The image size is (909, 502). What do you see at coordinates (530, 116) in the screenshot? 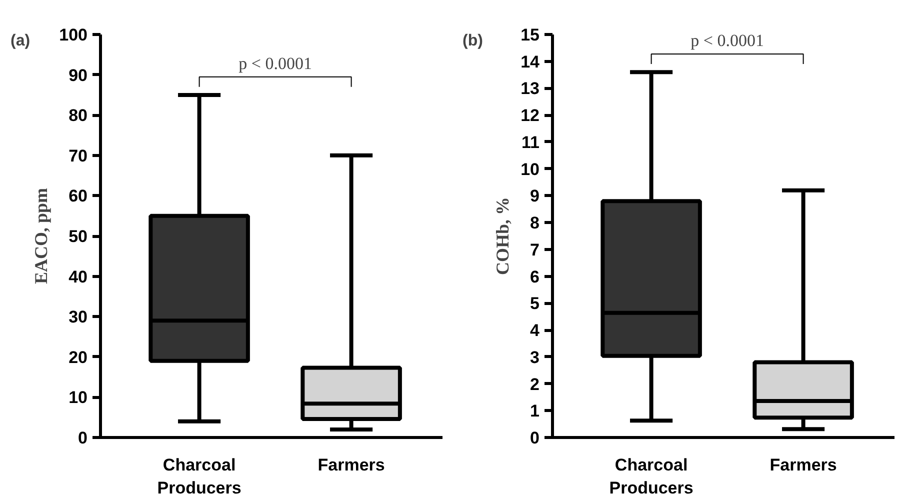
I see `y-tick-label: 12` at bounding box center [530, 116].